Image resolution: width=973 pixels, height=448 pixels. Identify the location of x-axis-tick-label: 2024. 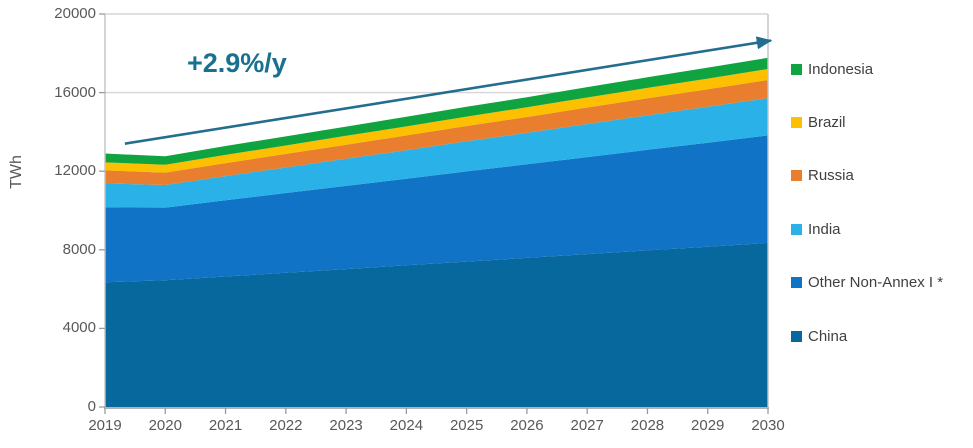
(406, 425).